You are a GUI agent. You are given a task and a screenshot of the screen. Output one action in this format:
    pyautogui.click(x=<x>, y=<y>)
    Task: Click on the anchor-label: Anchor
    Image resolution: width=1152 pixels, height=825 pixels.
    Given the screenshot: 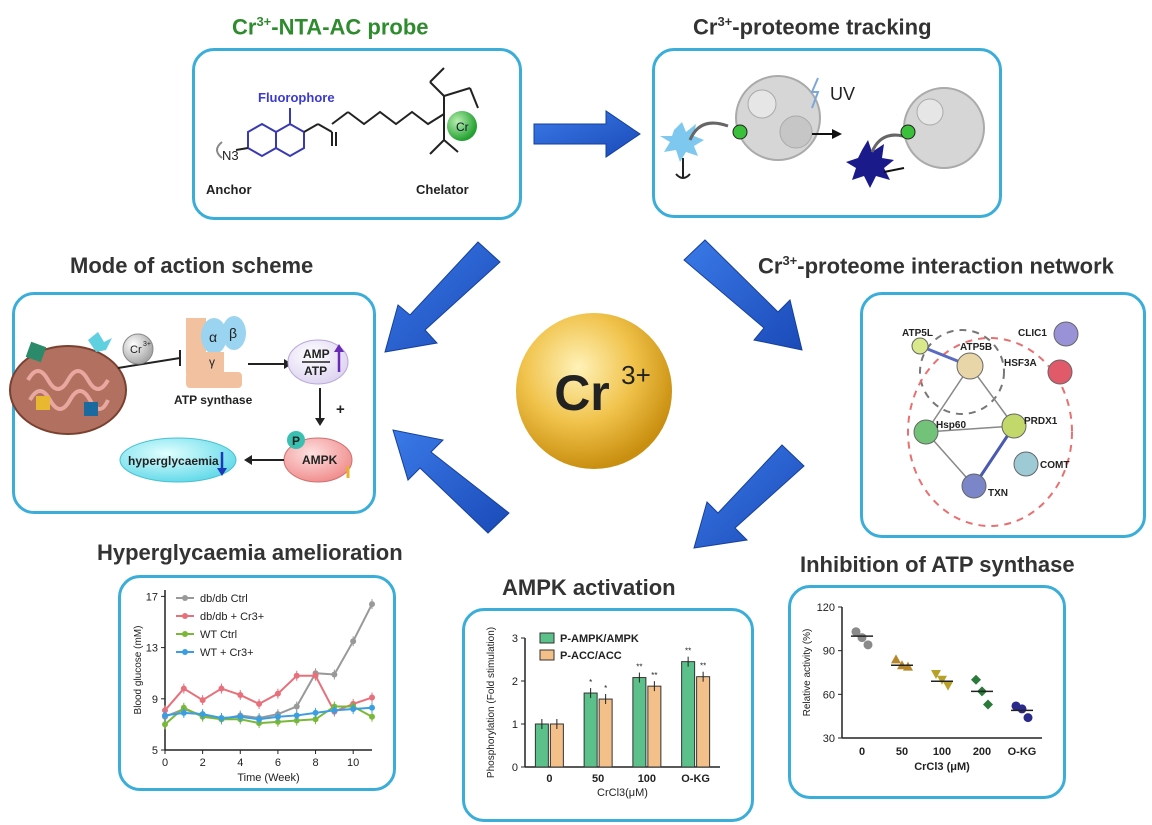 What is the action you would take?
    pyautogui.click(x=229, y=189)
    